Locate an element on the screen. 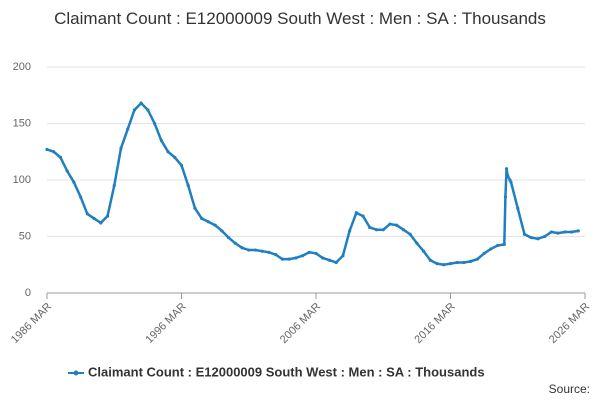  y-tick-label: 200 is located at coordinates (22, 67).